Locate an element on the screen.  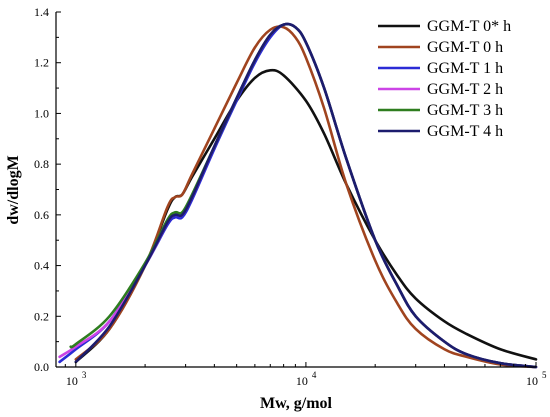
y-tick-label: 0.2 is located at coordinates (41, 316).